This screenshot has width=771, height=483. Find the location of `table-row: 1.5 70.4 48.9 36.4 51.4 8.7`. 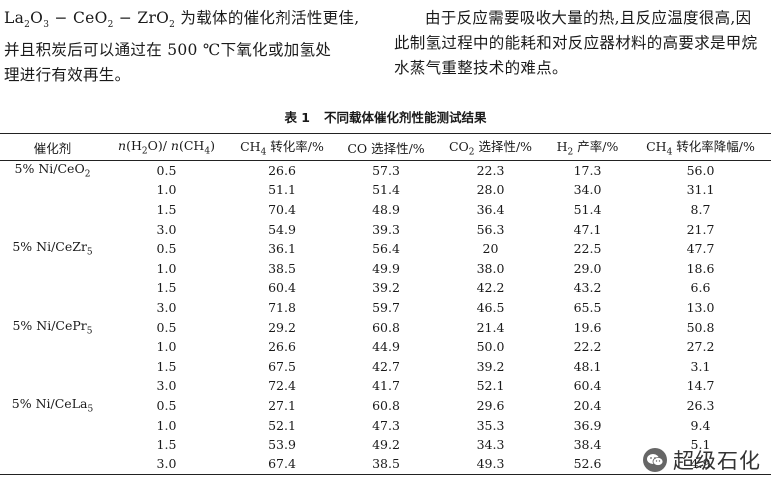

table-row: 1.5 70.4 48.9 36.4 51.4 8.7 is located at coordinates (385, 210).